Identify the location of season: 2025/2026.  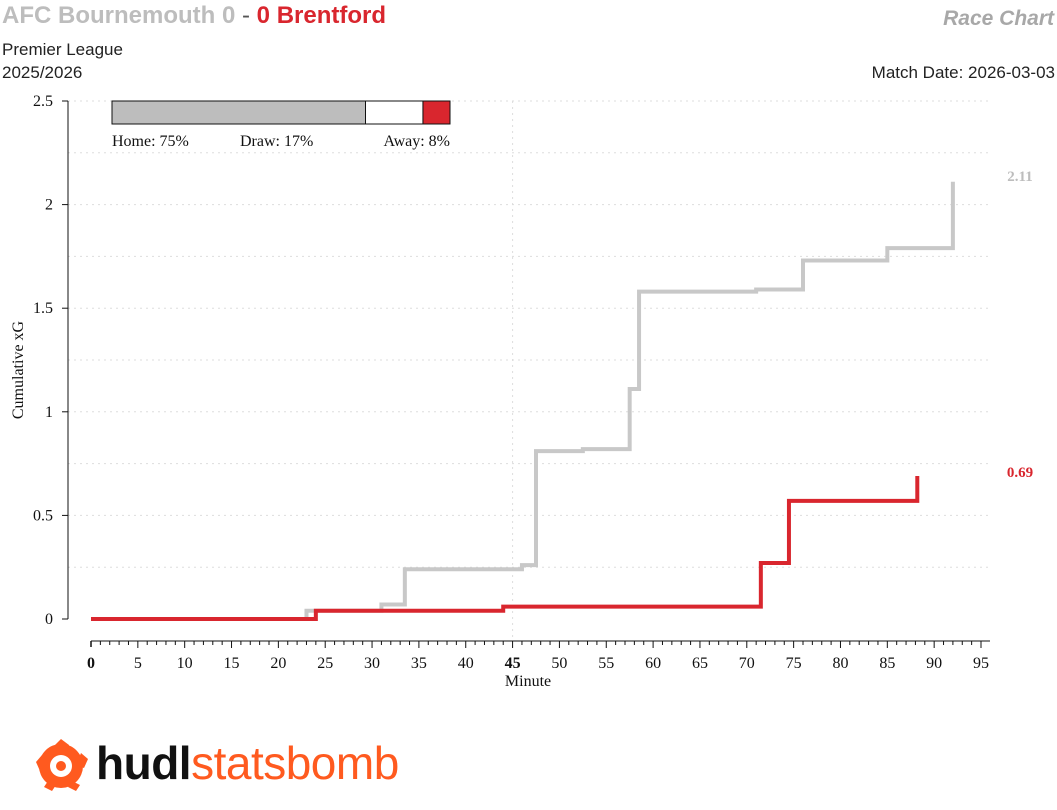
(42, 72).